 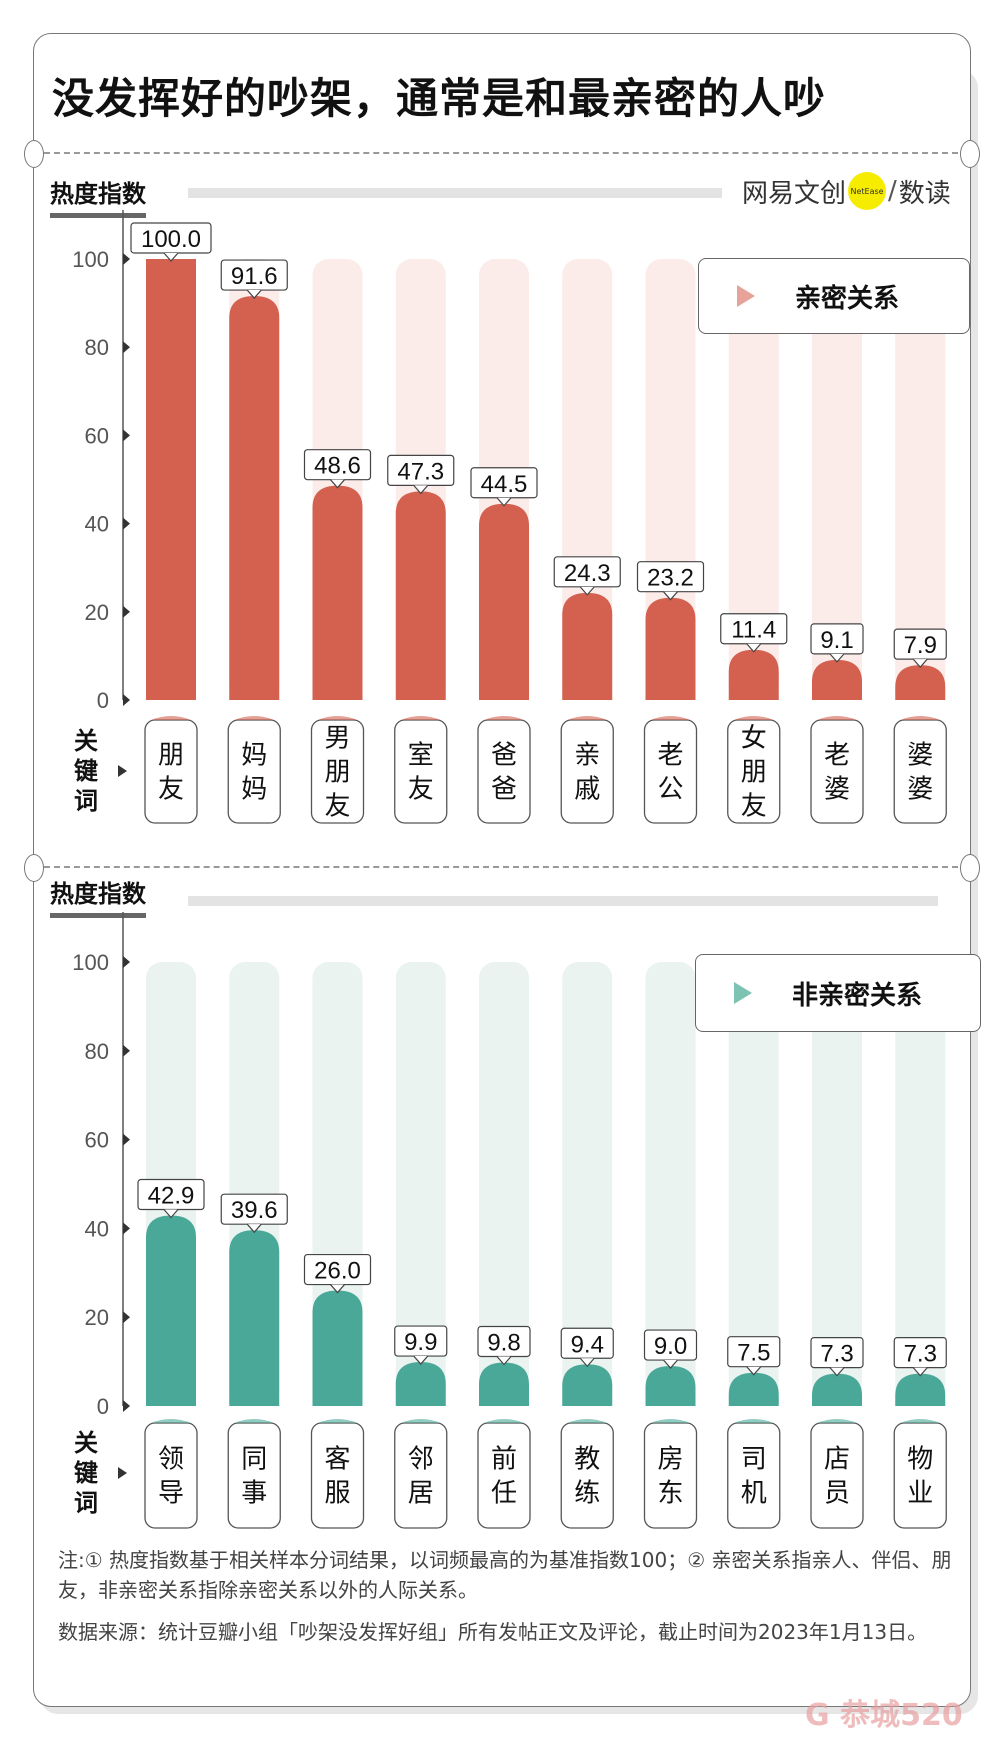 I want to click on category-label: 店员, so click(x=837, y=1477).